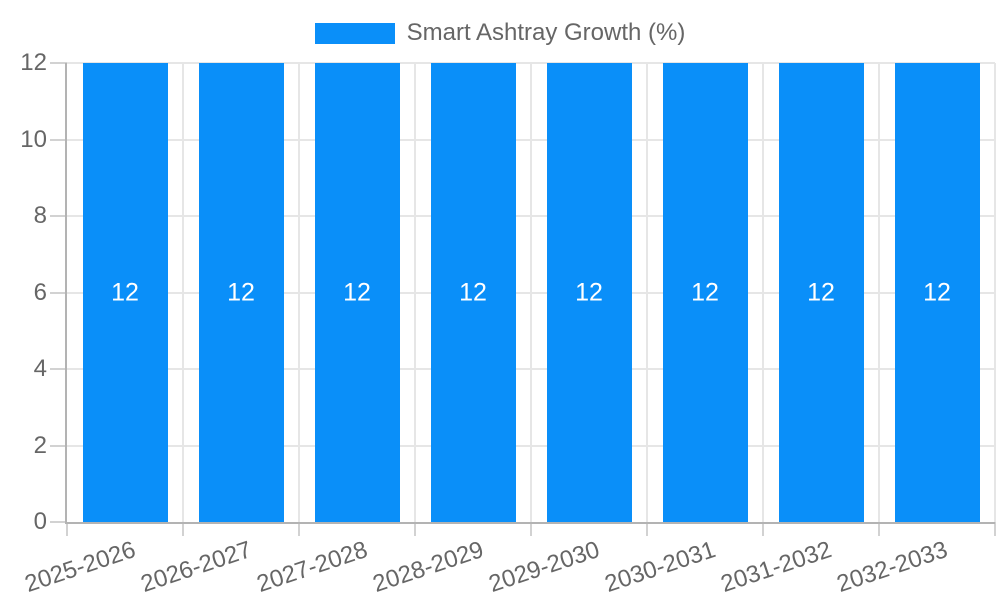 This screenshot has height=600, width=1000. I want to click on x-axis-line, so click(530, 523).